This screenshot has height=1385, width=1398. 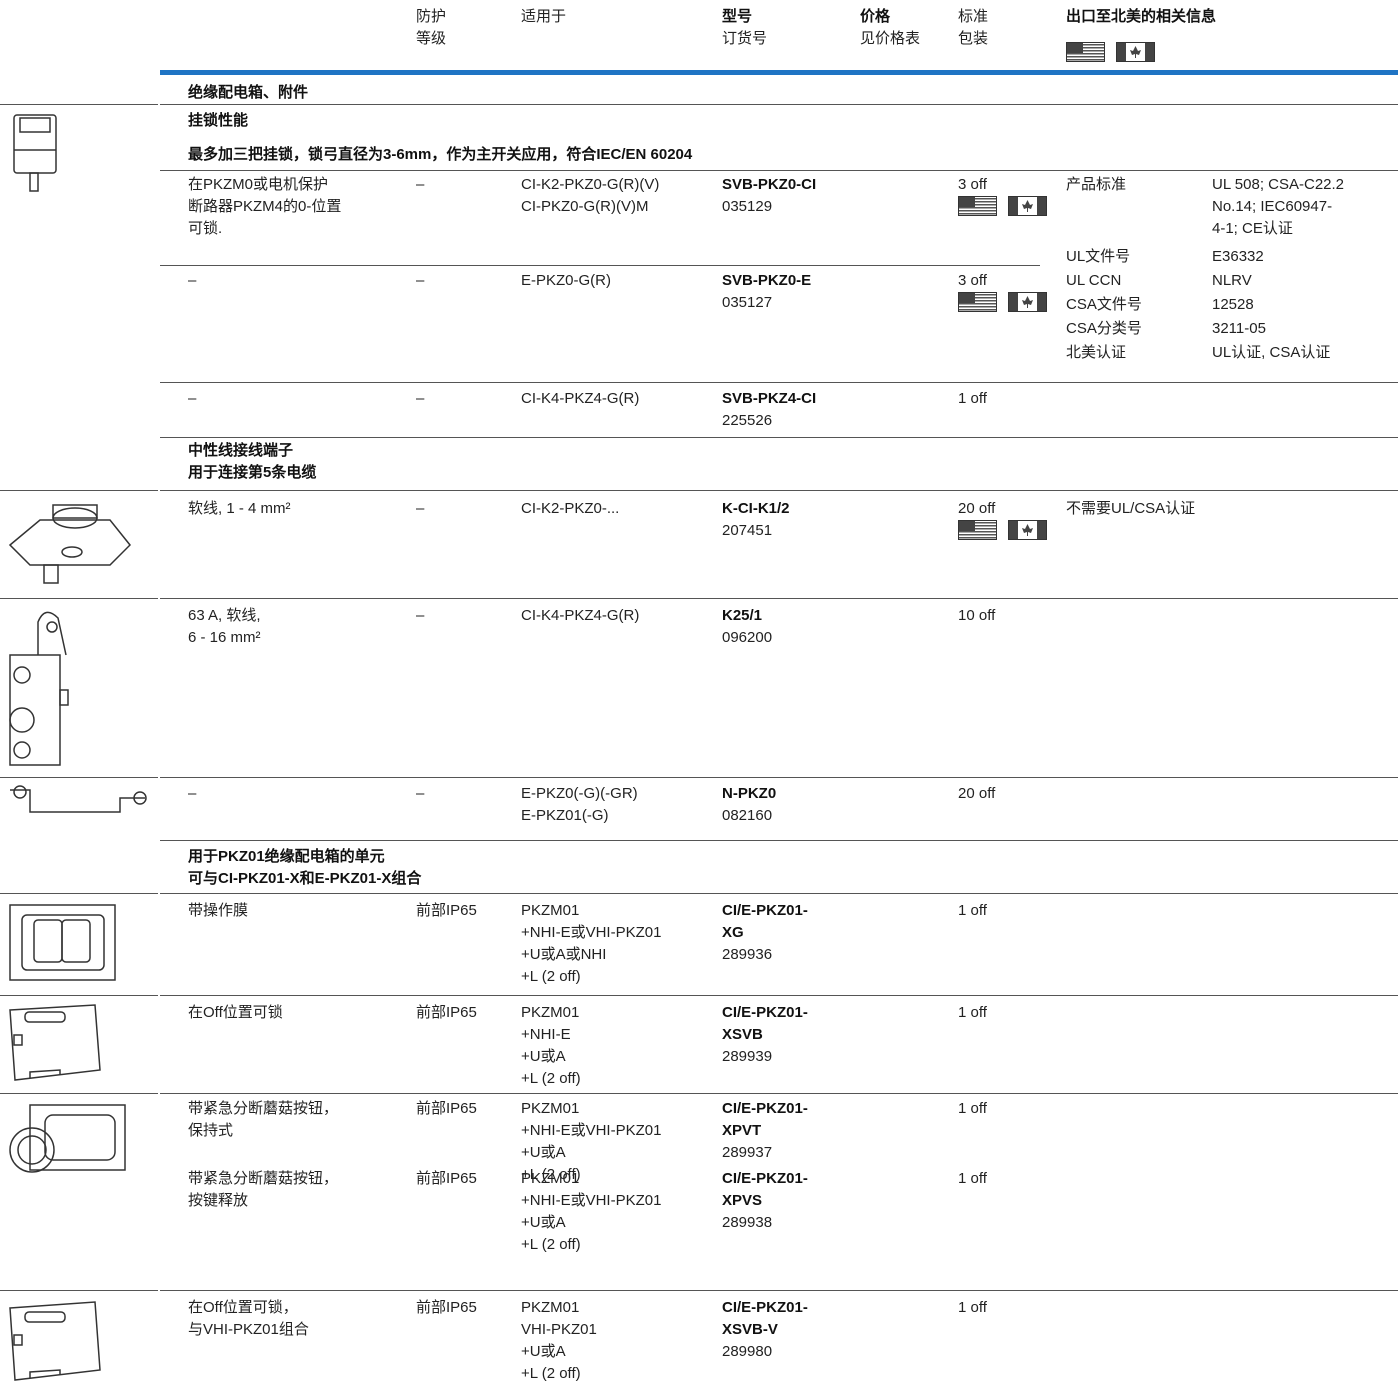 What do you see at coordinates (1232, 280) in the screenshot?
I see `na-value: NLRV` at bounding box center [1232, 280].